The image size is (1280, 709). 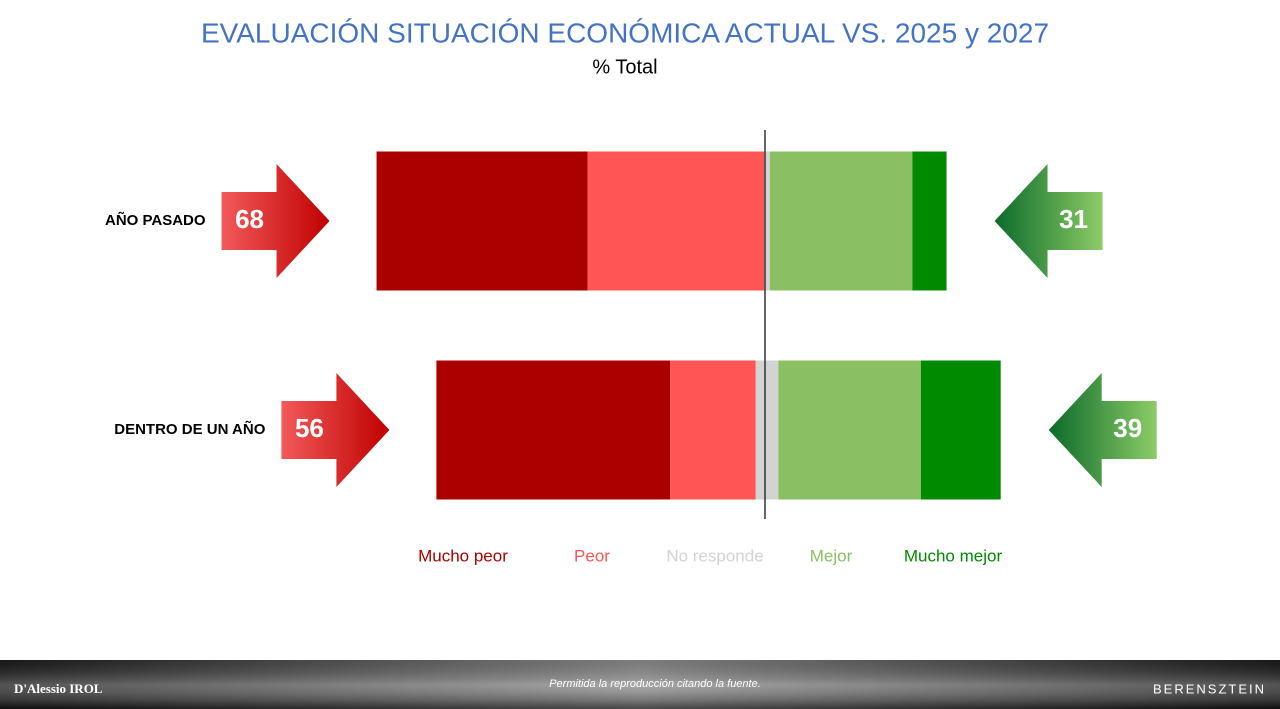 I want to click on category-label: AÑO PASADO, so click(x=155, y=220).